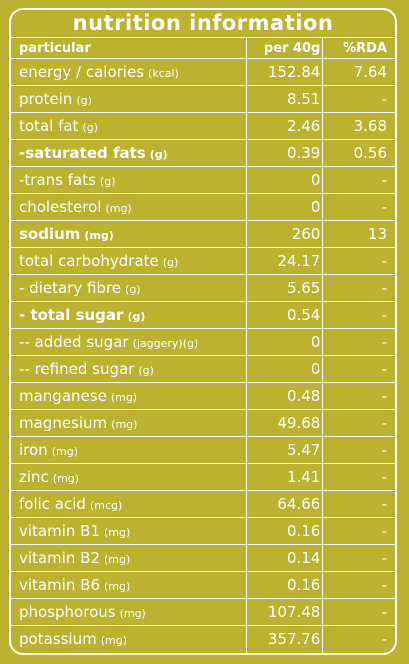  I want to click on table-row: total carbohydrate (g) 24.17 -, so click(203, 260).